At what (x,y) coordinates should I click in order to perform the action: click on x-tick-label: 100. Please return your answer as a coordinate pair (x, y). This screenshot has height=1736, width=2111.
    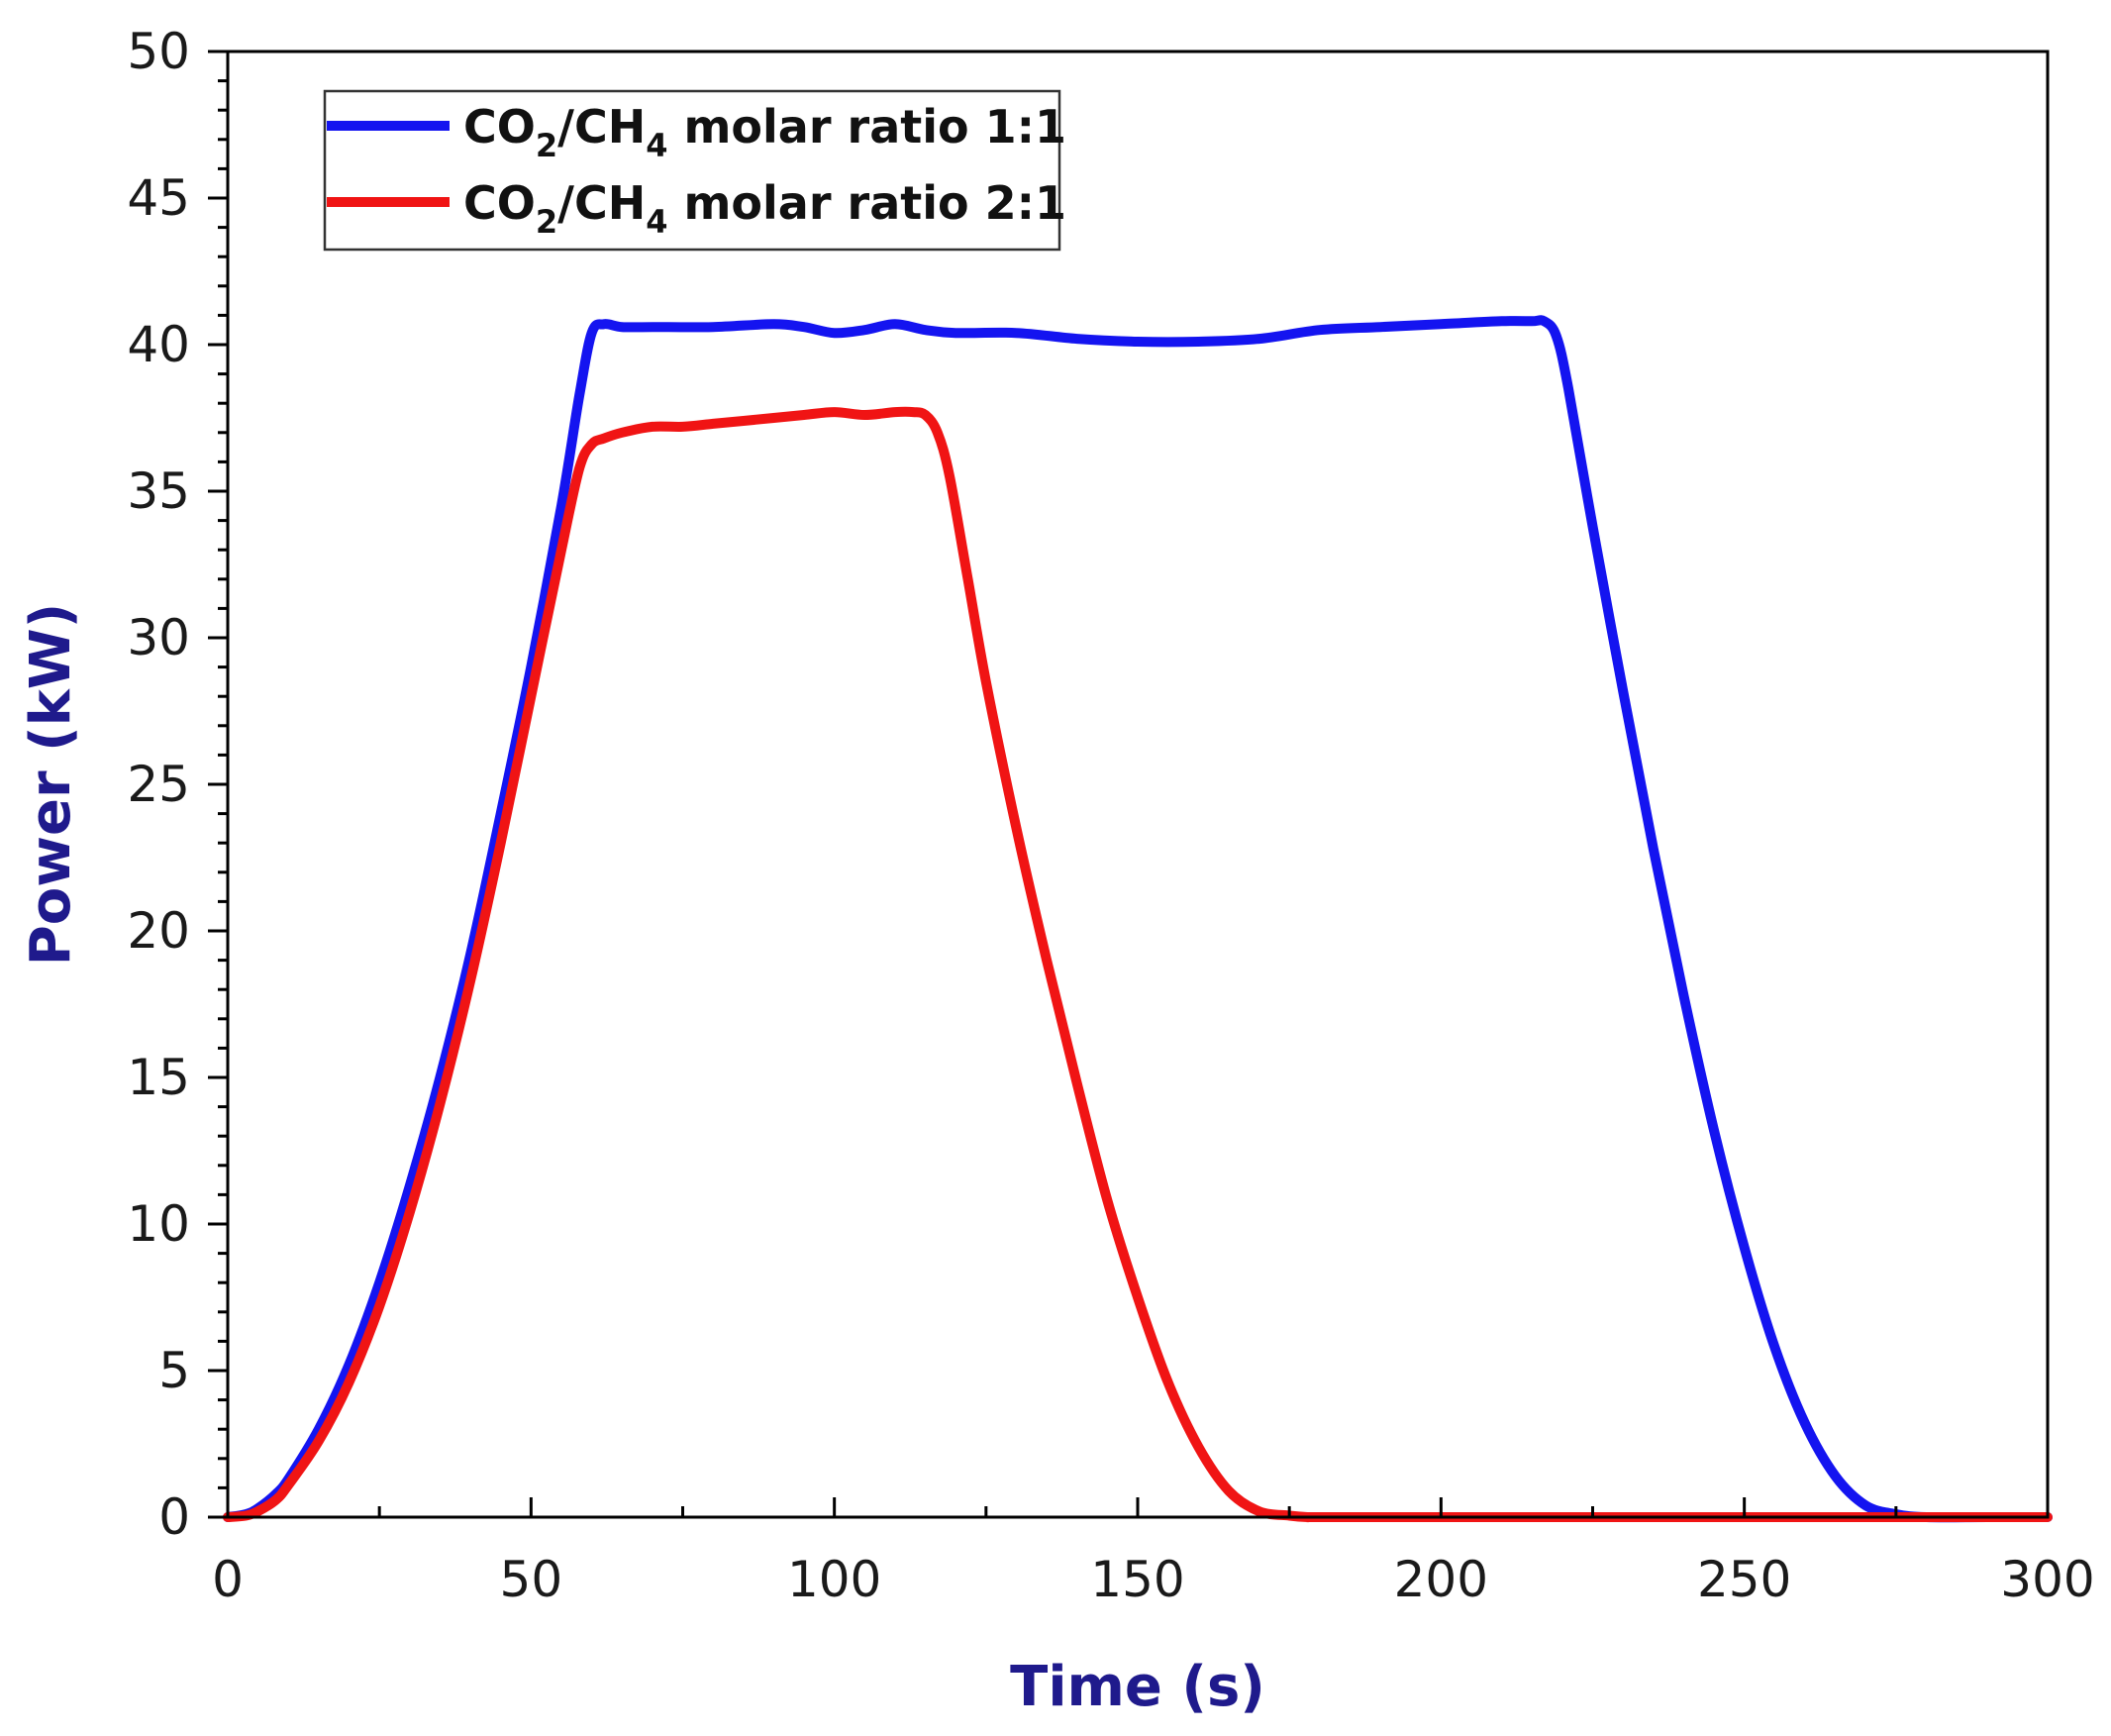
    Looking at the image, I should click on (834, 1579).